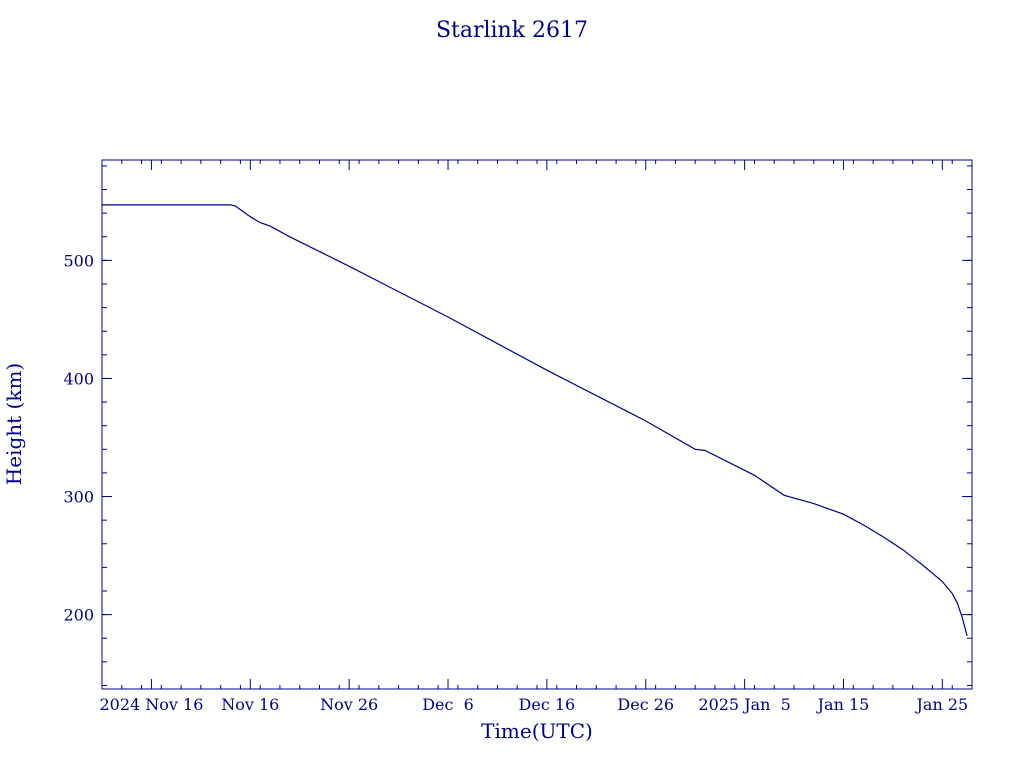  I want to click on x-tick-label: Nov 16, so click(250, 704).